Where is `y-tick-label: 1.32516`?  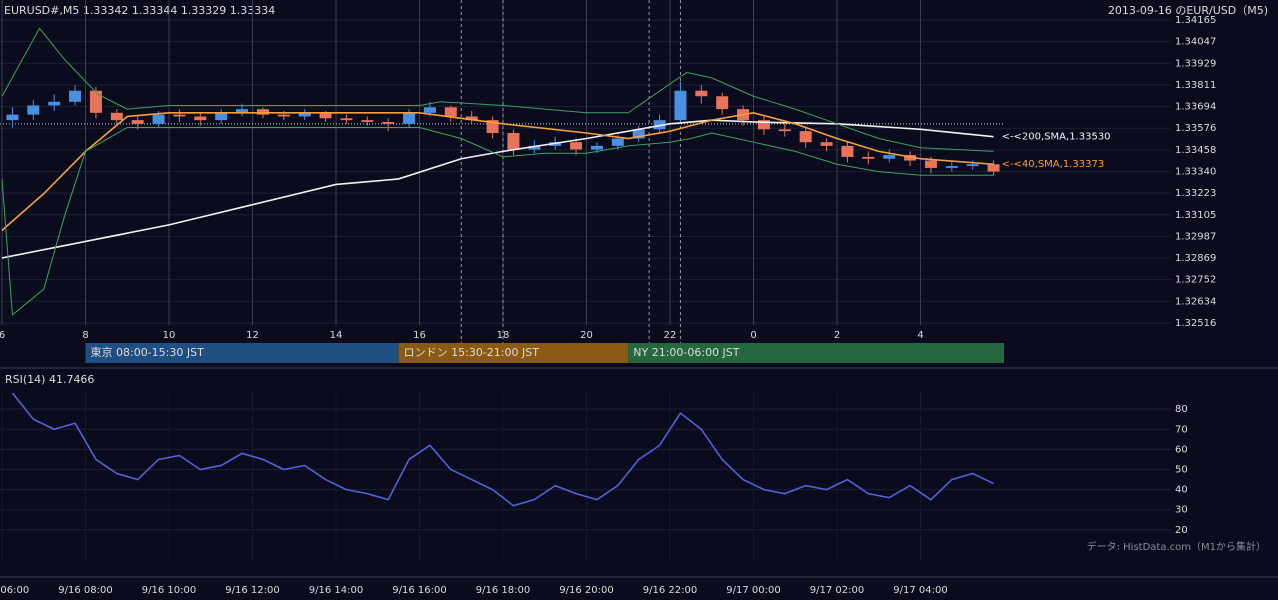 y-tick-label: 1.32516 is located at coordinates (1195, 323).